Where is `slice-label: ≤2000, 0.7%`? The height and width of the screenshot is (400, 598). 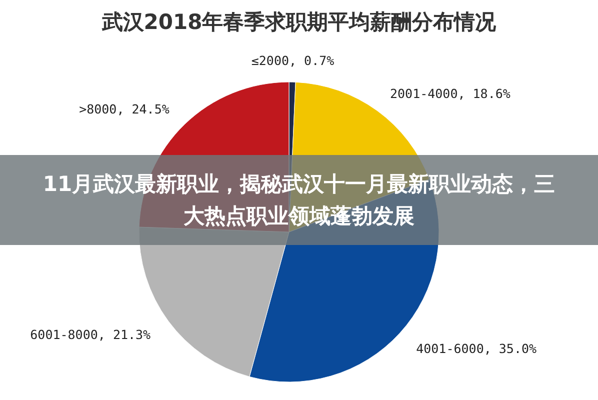 slice-label: ≤2000, 0.7% is located at coordinates (293, 60).